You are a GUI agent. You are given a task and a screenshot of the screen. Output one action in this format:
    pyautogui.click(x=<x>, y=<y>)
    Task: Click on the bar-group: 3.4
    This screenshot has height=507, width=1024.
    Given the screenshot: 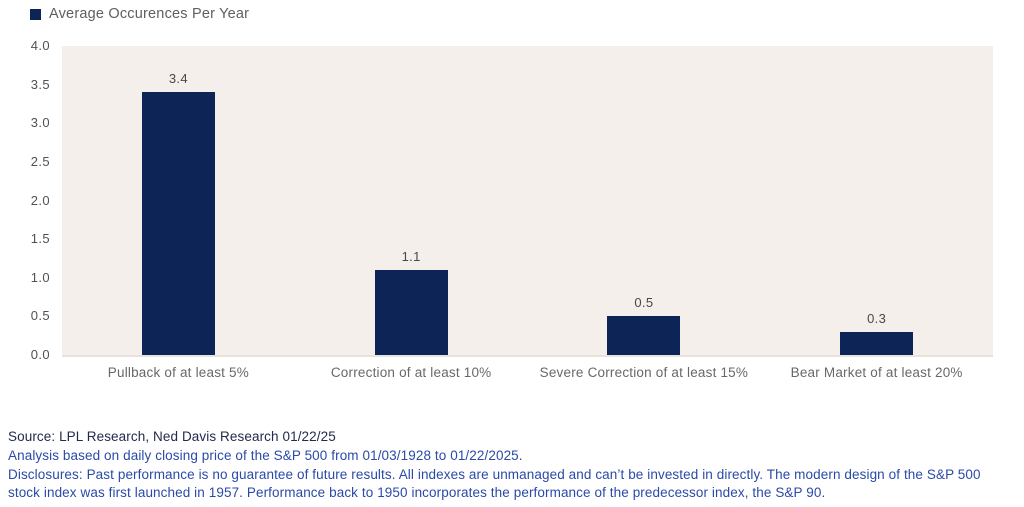 What is the action you would take?
    pyautogui.click(x=178, y=200)
    